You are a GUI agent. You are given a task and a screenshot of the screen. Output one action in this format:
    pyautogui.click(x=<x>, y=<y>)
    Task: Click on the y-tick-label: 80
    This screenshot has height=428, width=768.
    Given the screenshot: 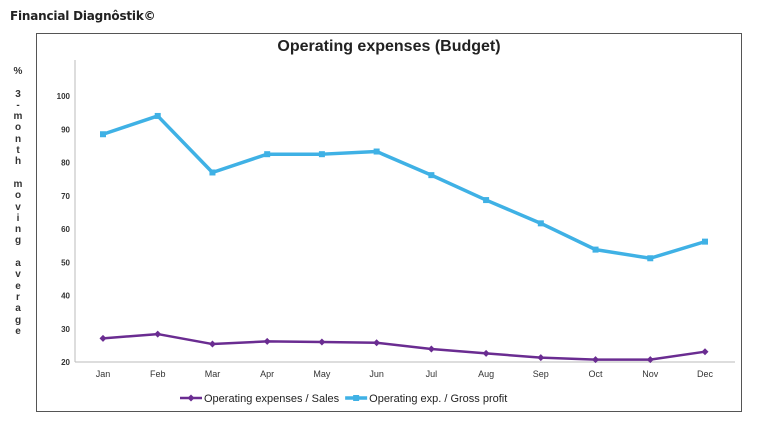 What is the action you would take?
    pyautogui.click(x=65, y=163)
    